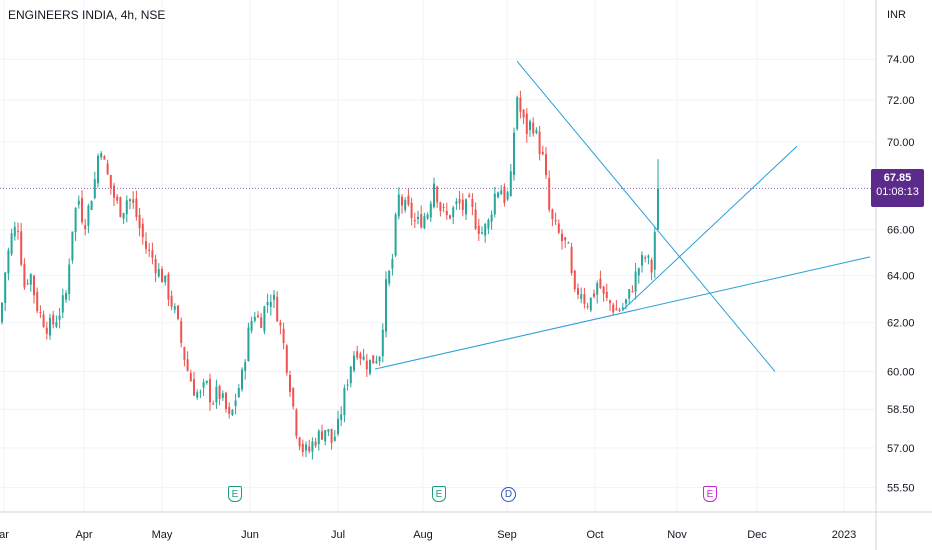  I want to click on x-tick-label: Nov, so click(677, 535).